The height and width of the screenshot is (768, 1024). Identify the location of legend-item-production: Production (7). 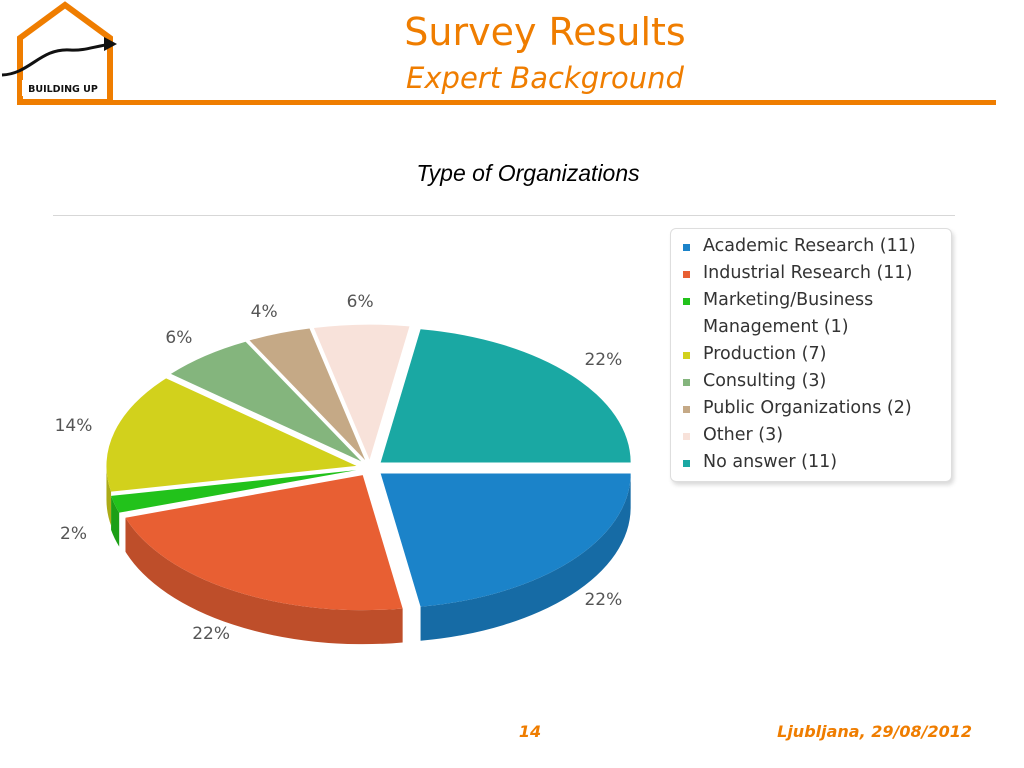
(816, 354).